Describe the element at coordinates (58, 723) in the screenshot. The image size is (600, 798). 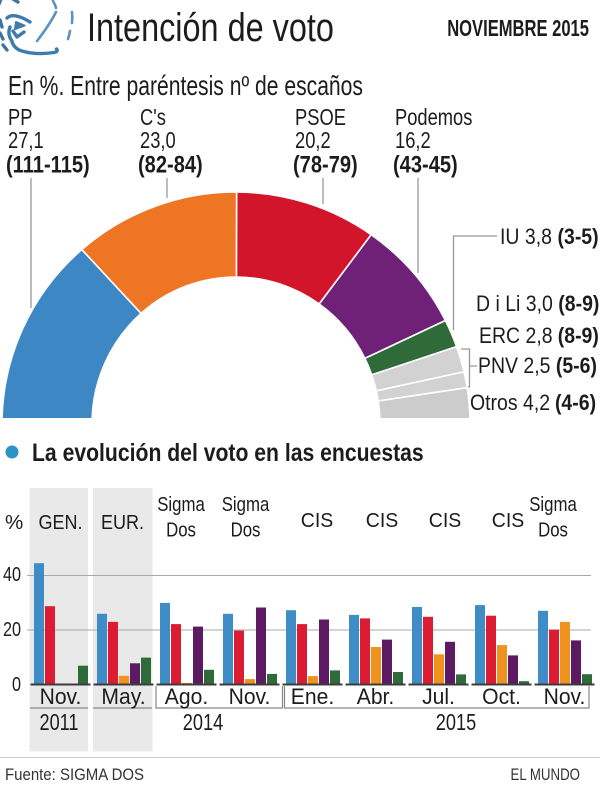
I see `svg-text: 2011` at that location.